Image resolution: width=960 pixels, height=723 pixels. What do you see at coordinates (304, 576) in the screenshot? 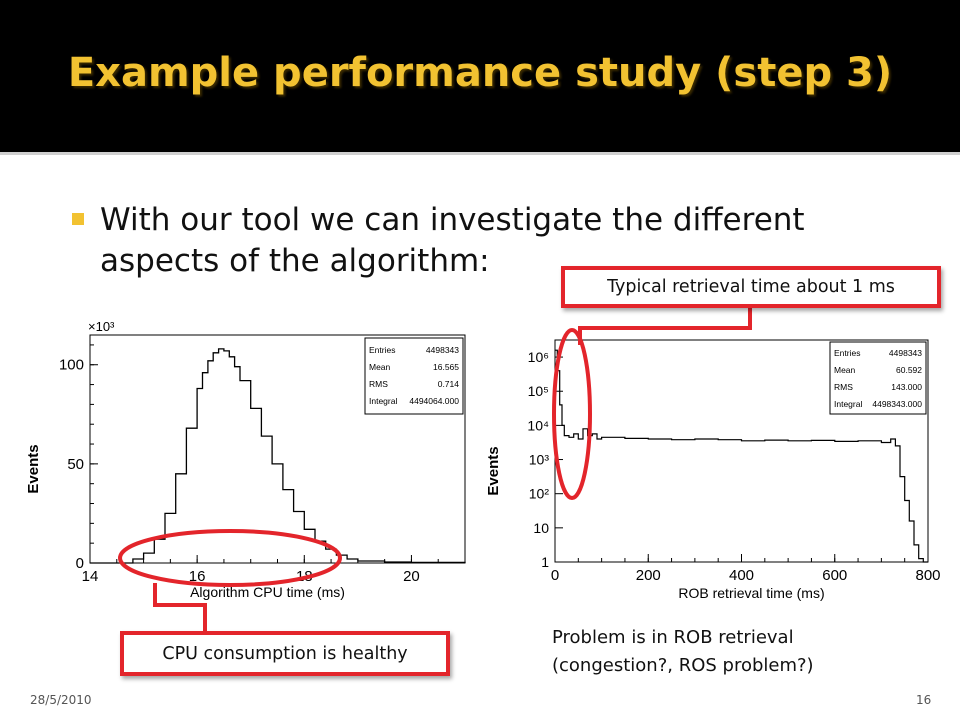
I see `cpu-xtick-label: 18` at bounding box center [304, 576].